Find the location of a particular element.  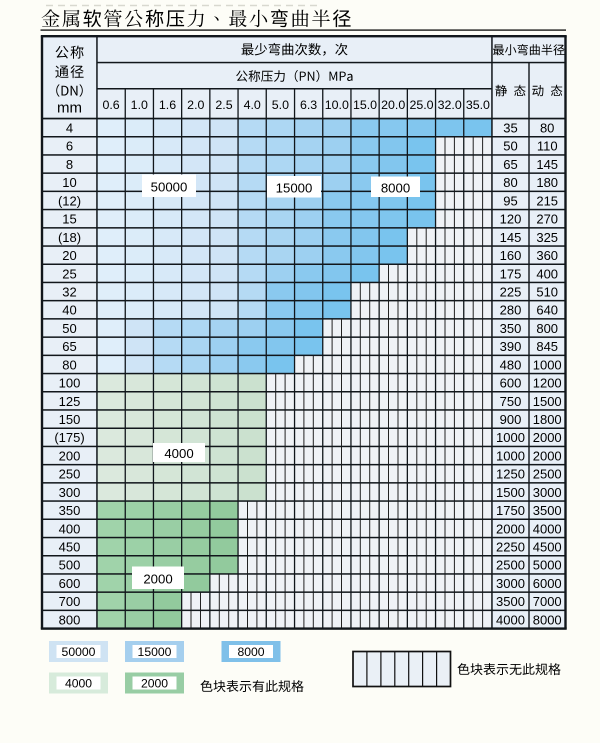

svg-text: 20.0 is located at coordinates (393, 105).